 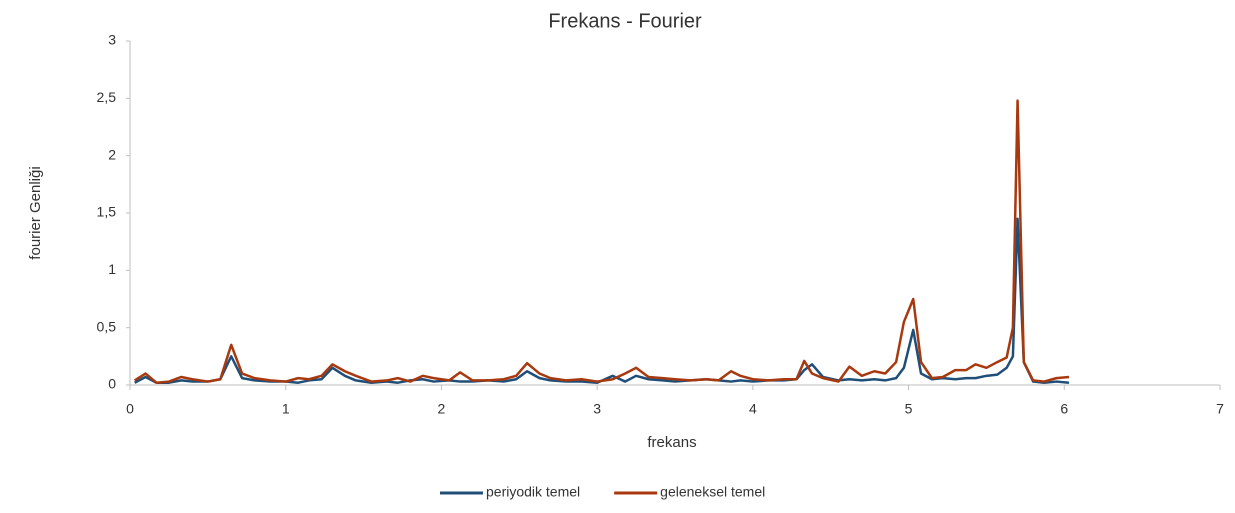 I want to click on y-tick-label: 1, so click(x=112, y=269).